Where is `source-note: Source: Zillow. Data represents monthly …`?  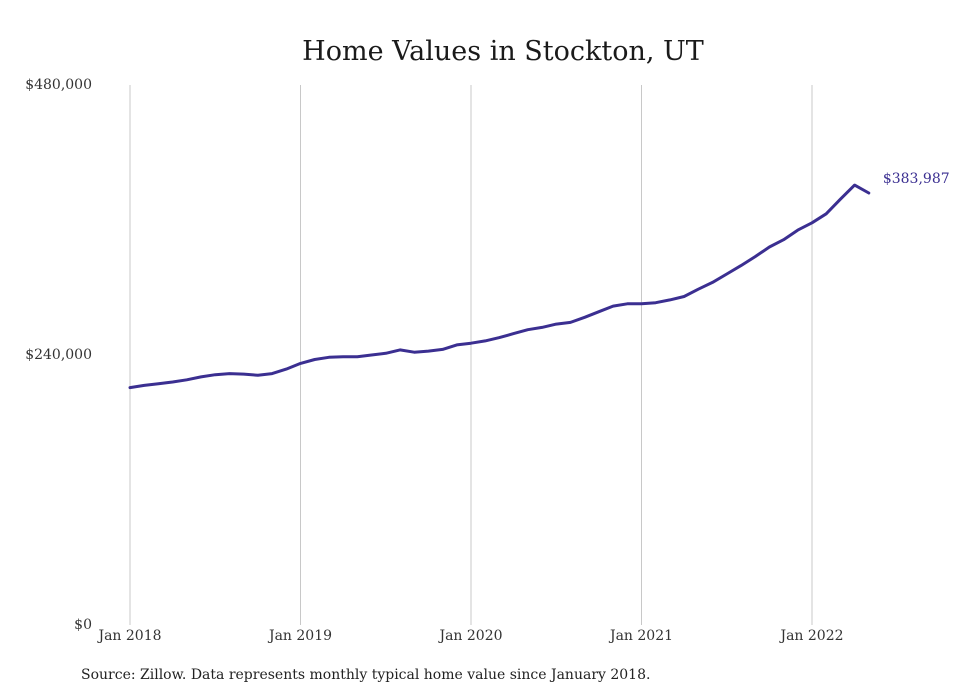 source-note: Source: Zillow. Data represents monthly … is located at coordinates (366, 675).